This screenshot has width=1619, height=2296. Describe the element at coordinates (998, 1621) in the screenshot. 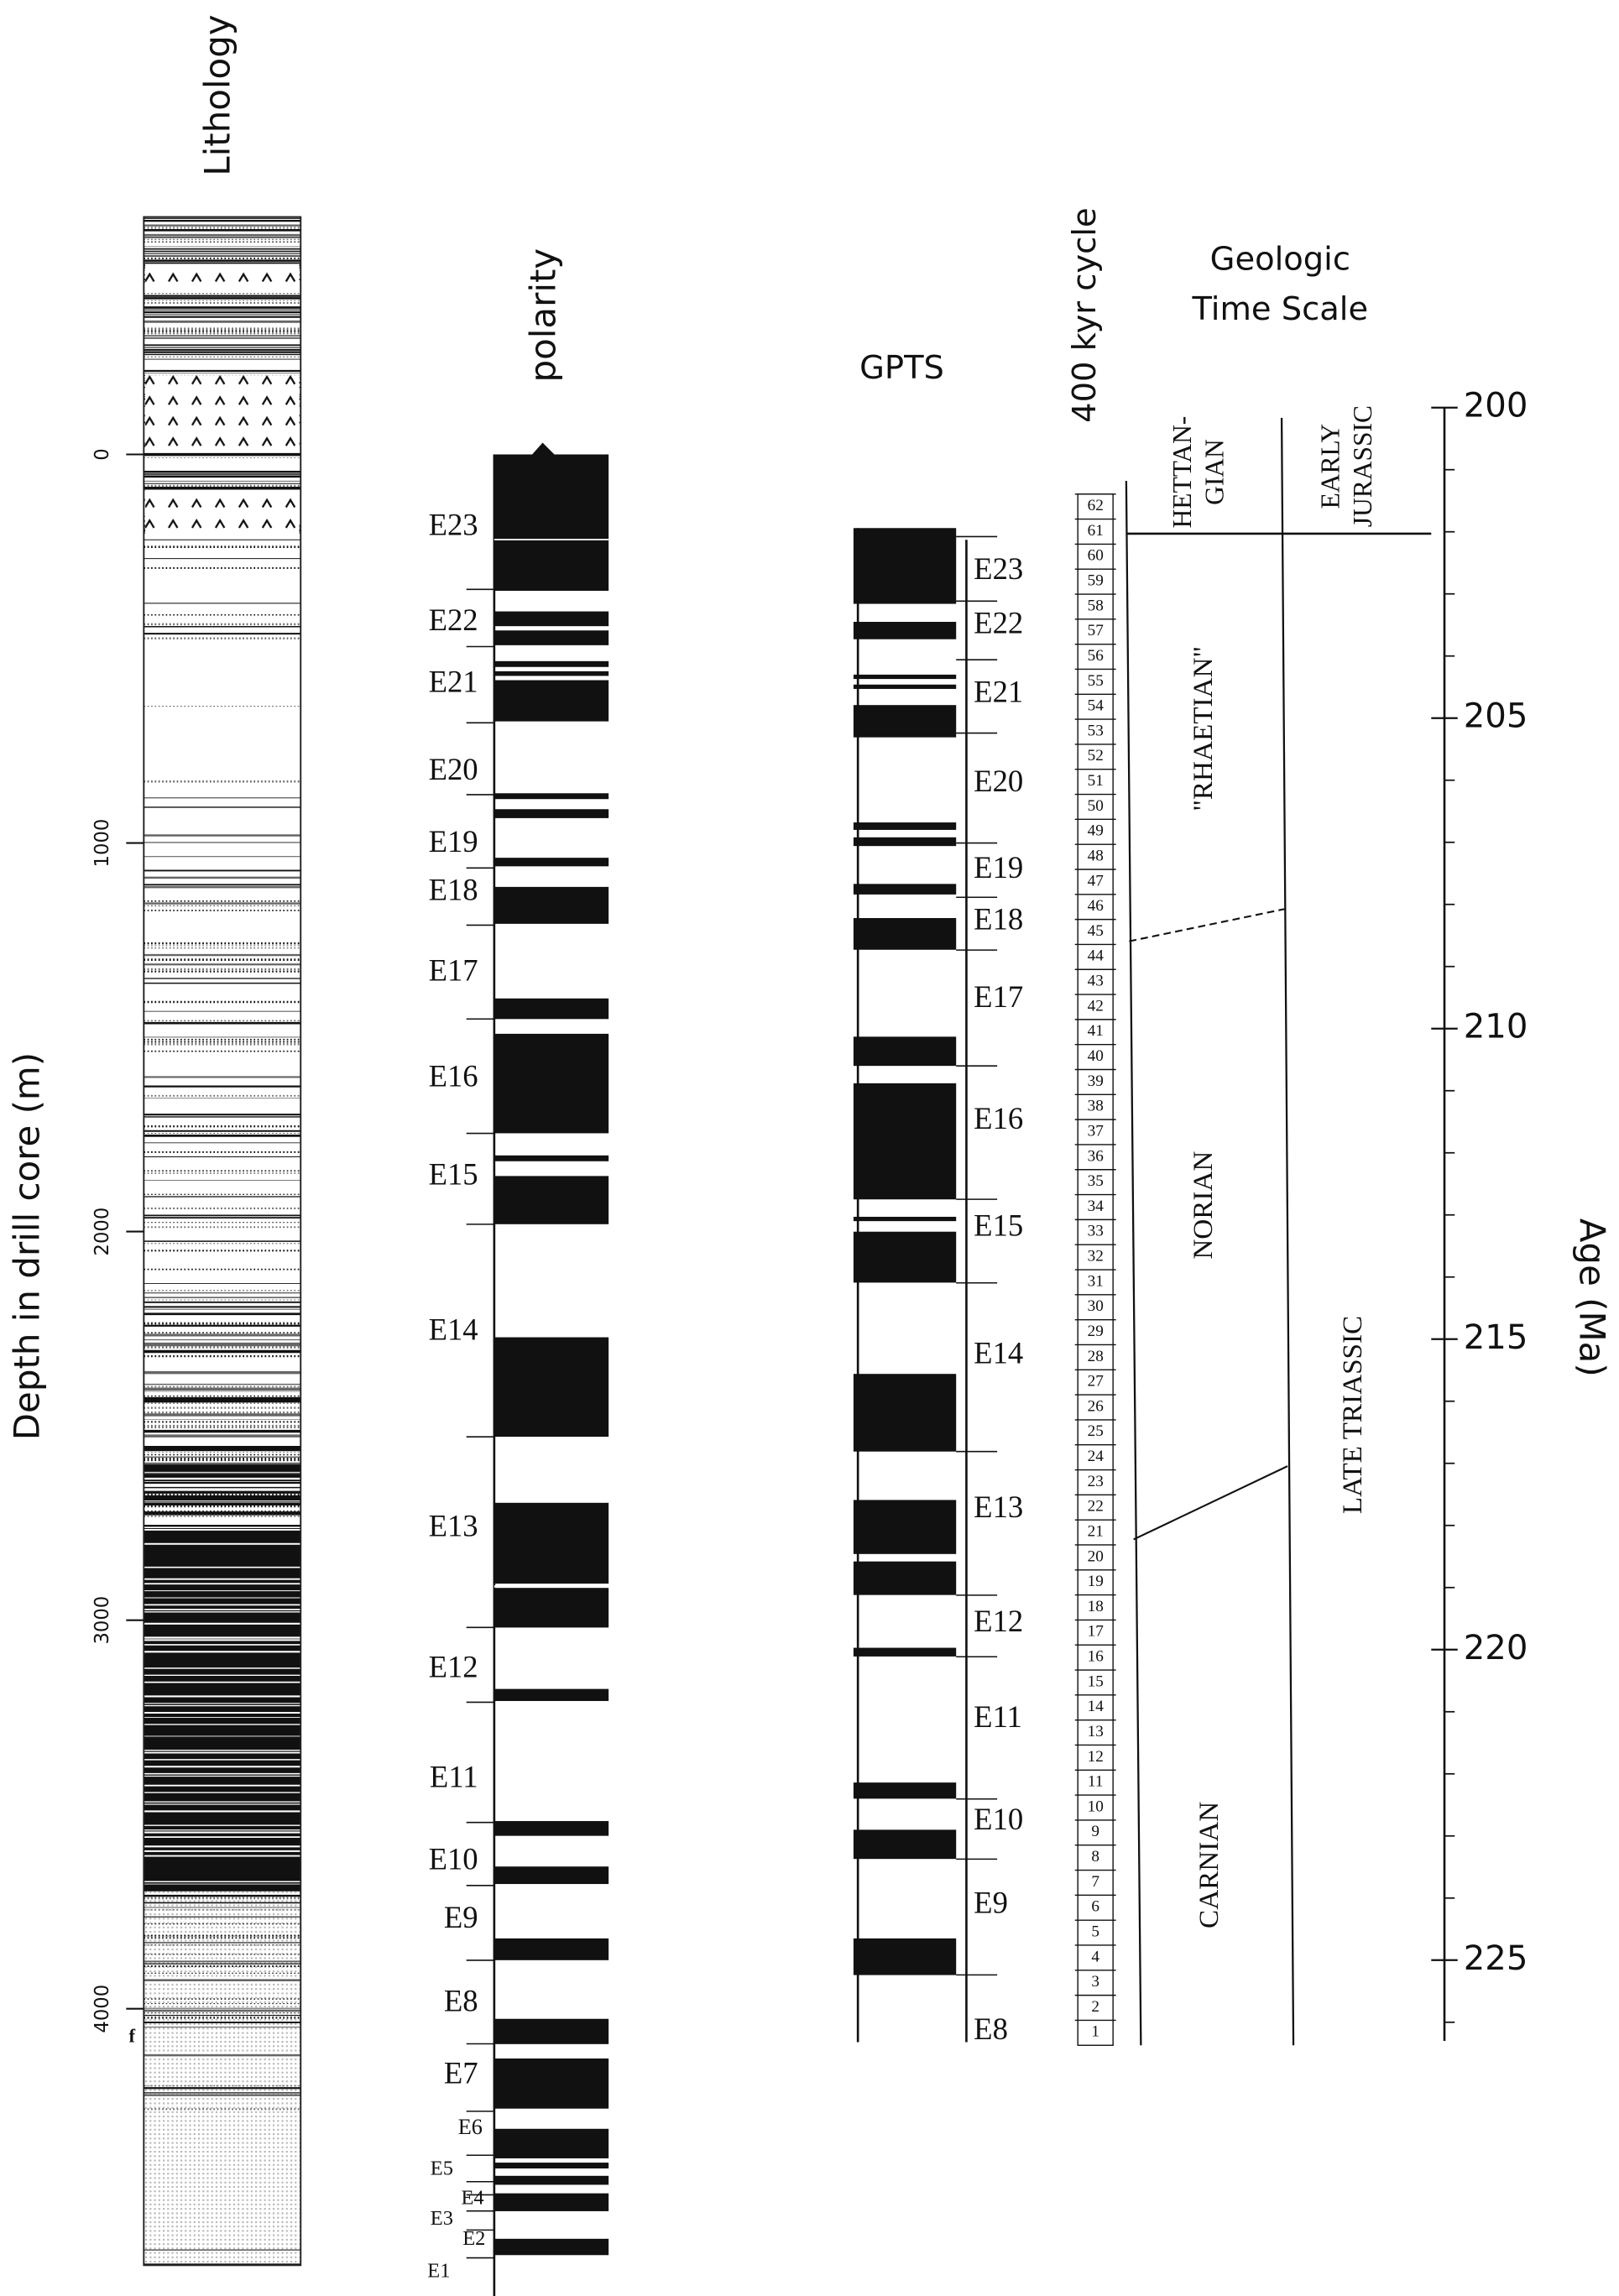

I see `gpts-chron-label: E12` at that location.